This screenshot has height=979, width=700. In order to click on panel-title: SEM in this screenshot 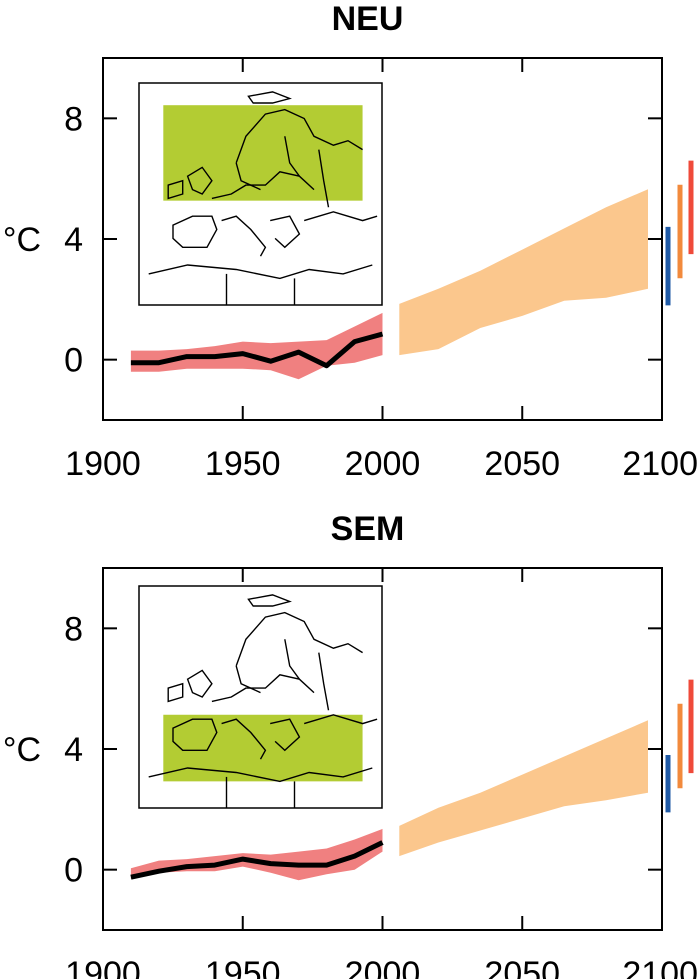, I will do `click(368, 529)`.